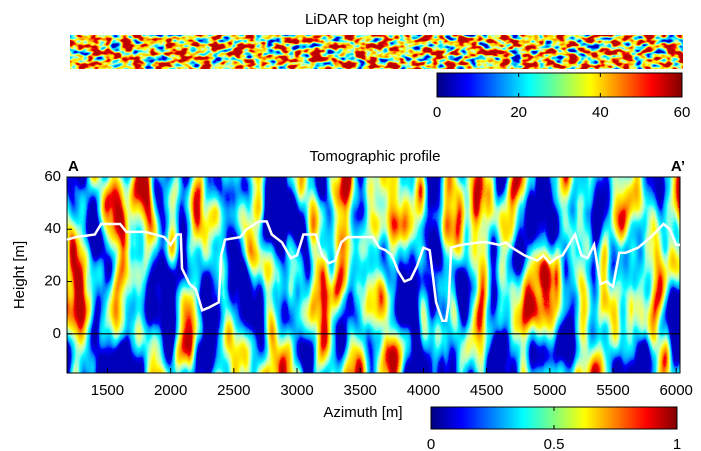  Describe the element at coordinates (676, 390) in the screenshot. I see `x-tick-label: 6000` at that location.